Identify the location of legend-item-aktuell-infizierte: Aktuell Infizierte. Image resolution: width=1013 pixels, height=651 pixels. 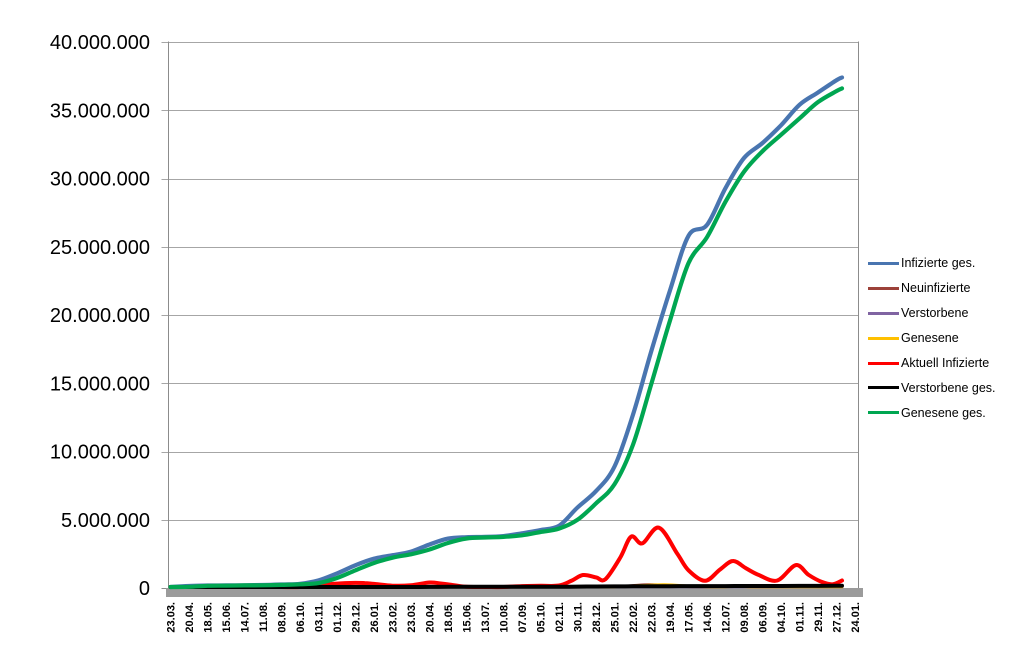
(932, 363).